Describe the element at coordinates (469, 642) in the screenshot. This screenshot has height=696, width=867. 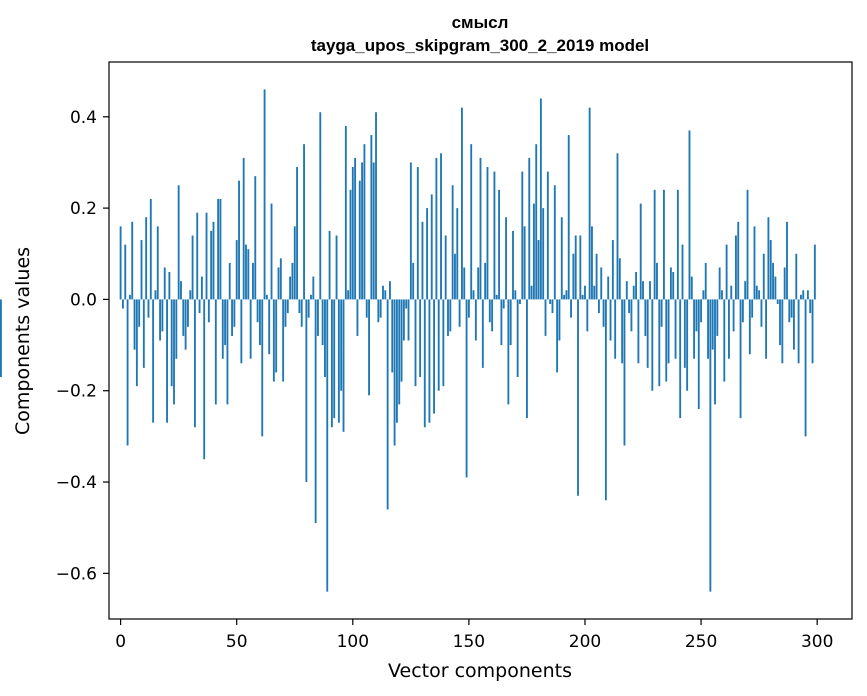
I see `x-tick-label: 150` at that location.